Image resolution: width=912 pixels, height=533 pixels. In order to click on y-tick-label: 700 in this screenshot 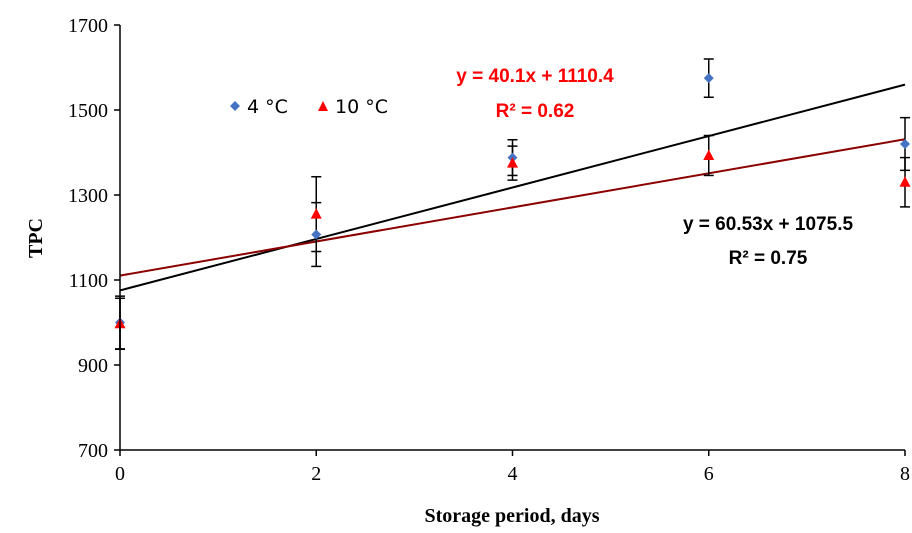, I will do `click(93, 451)`.